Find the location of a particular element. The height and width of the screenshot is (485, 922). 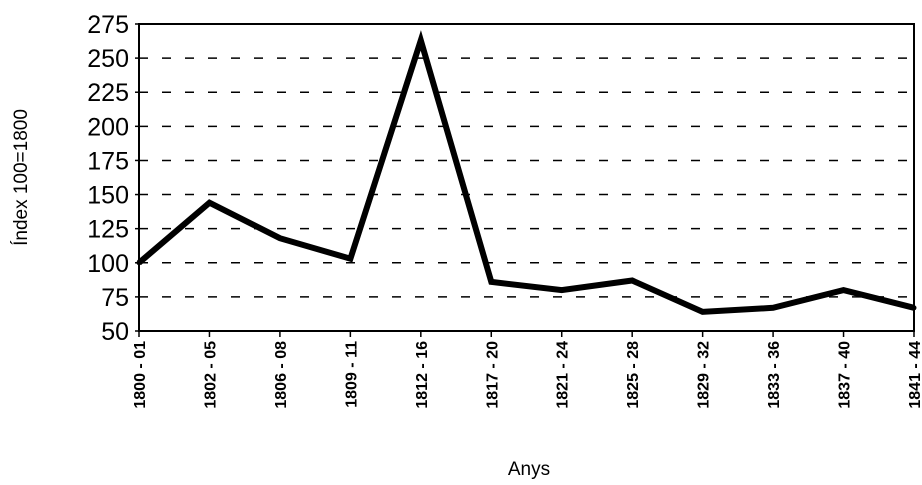

y-tick-label: 200 is located at coordinates (108, 127).